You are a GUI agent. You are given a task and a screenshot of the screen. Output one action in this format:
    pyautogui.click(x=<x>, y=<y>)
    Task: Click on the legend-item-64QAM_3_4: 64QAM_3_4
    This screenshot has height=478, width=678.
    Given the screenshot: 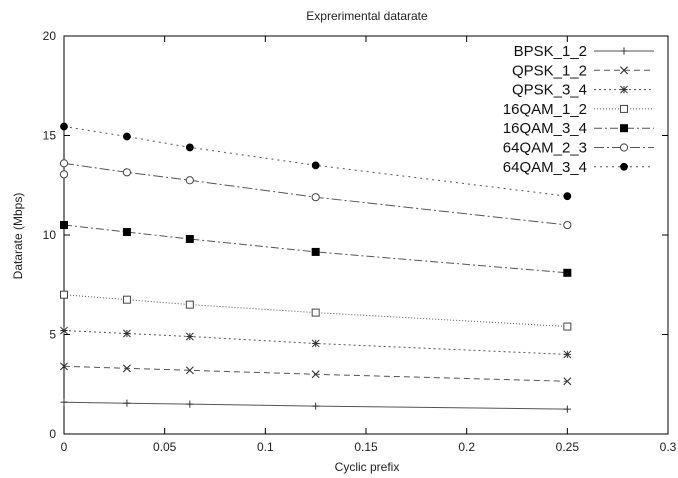 What is the action you would take?
    pyautogui.click(x=578, y=167)
    